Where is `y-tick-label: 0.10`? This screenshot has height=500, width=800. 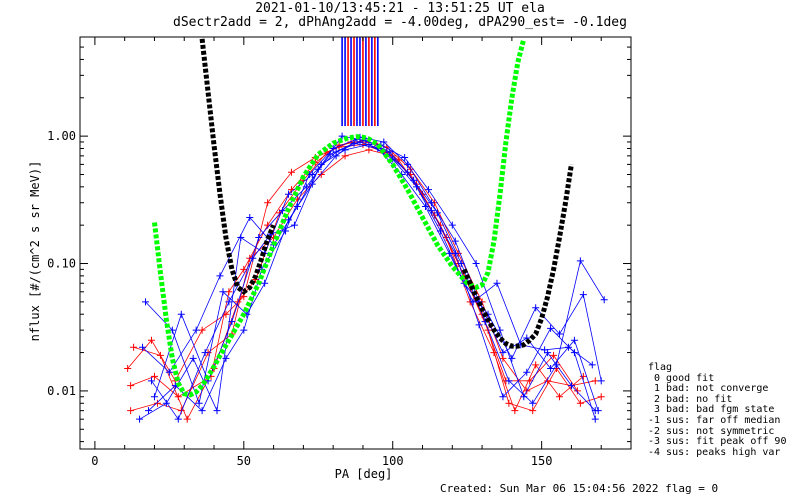
y-tick-label: 0.10 is located at coordinates (61, 264).